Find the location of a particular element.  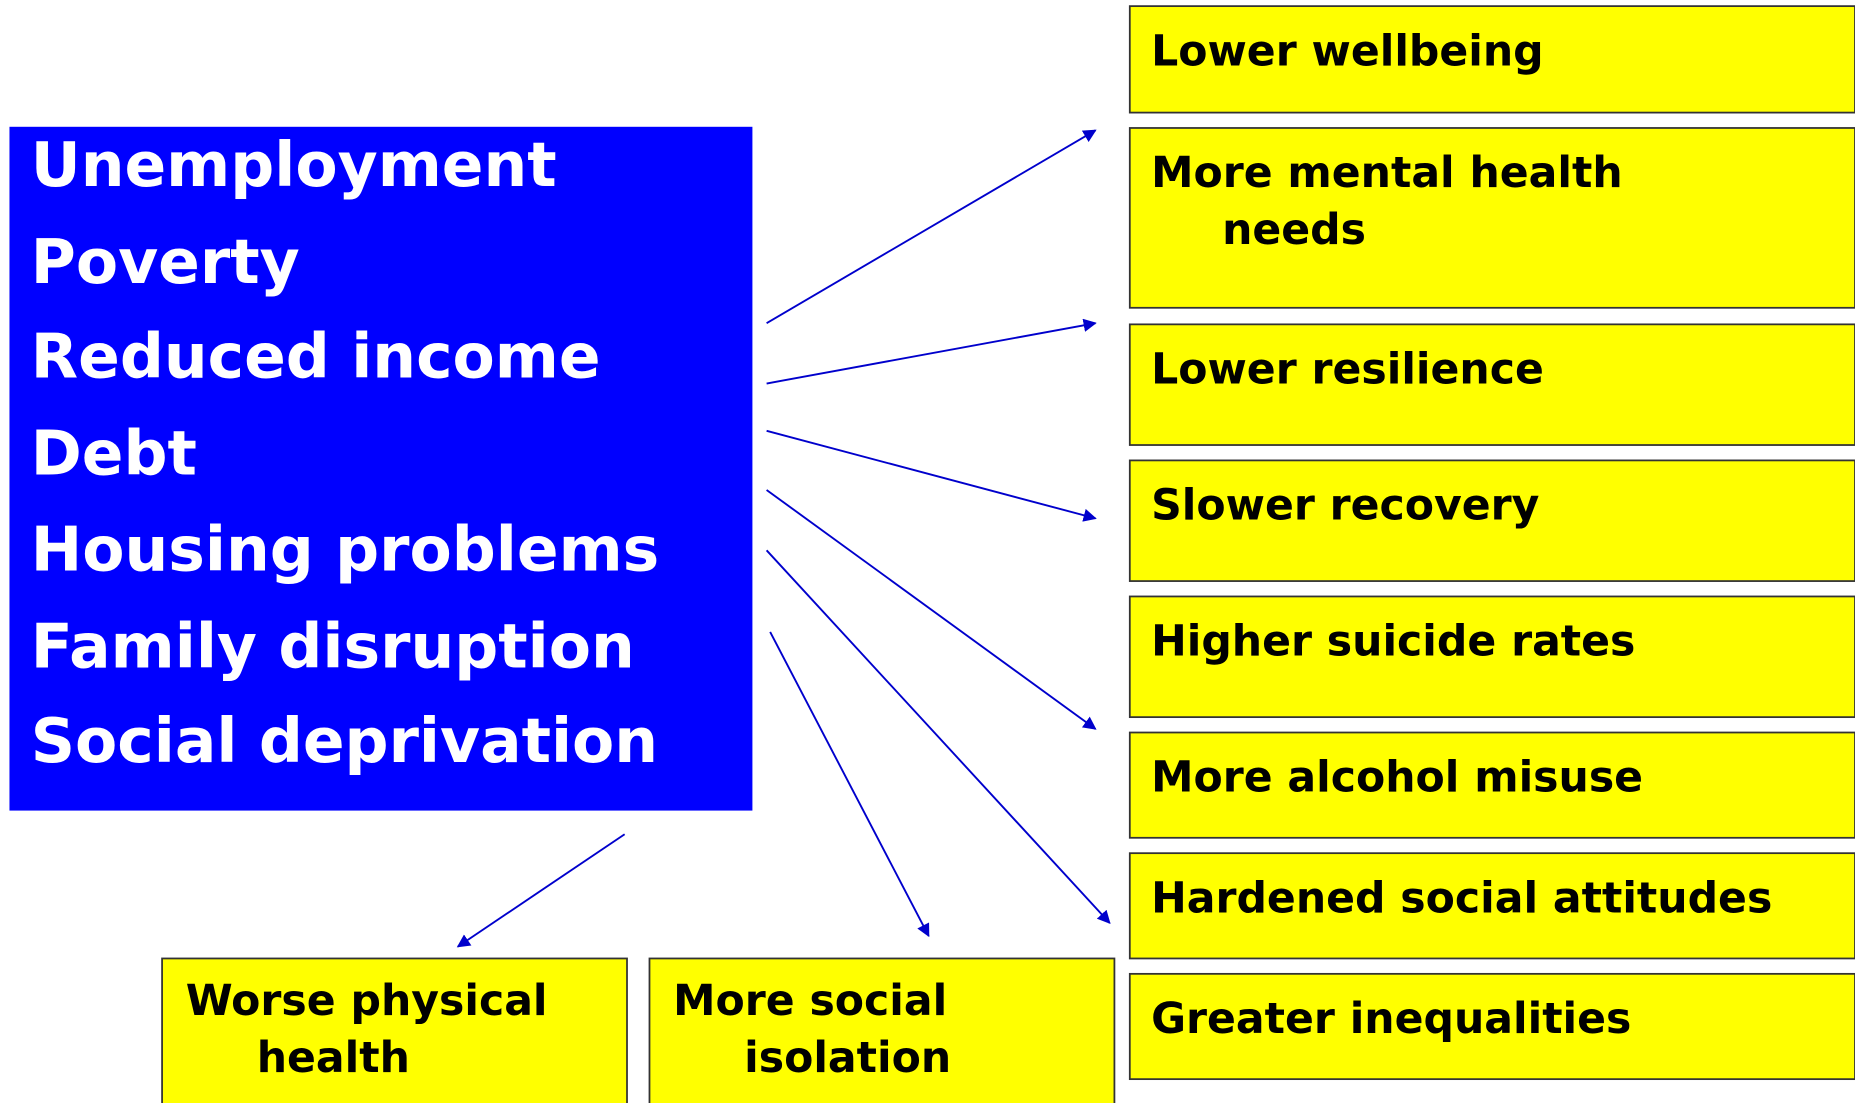

outcome-label: Slower recovery is located at coordinates (1345, 506).